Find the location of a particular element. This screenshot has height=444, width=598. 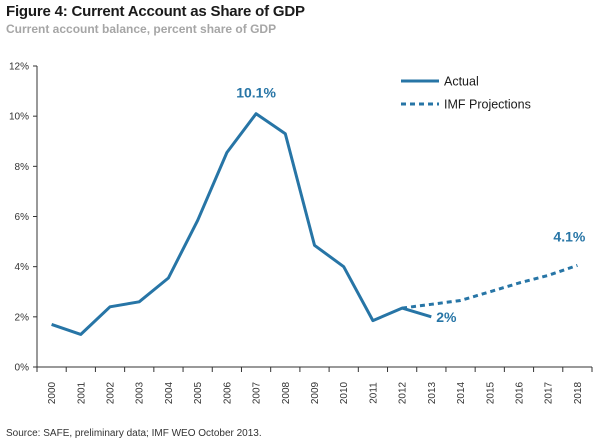

y-tick-label: 8% is located at coordinates (22, 167).